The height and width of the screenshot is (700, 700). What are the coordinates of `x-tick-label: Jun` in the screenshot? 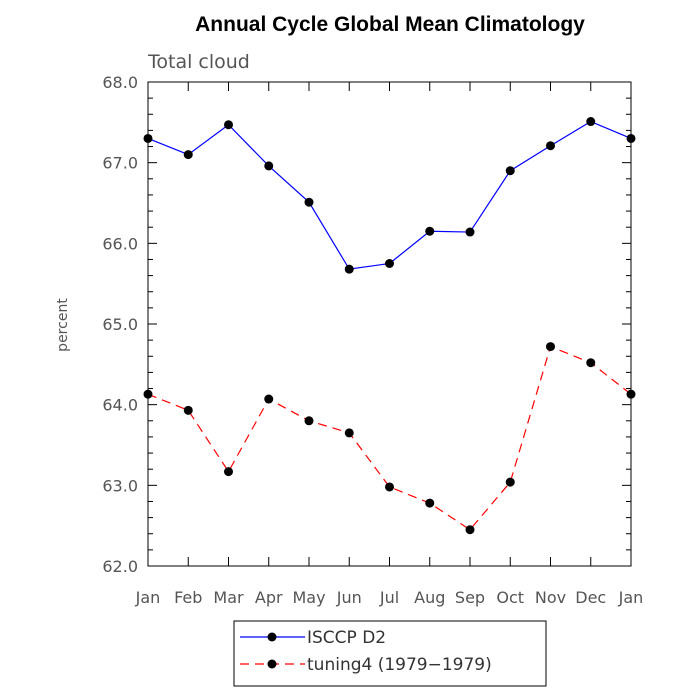 It's located at (349, 597).